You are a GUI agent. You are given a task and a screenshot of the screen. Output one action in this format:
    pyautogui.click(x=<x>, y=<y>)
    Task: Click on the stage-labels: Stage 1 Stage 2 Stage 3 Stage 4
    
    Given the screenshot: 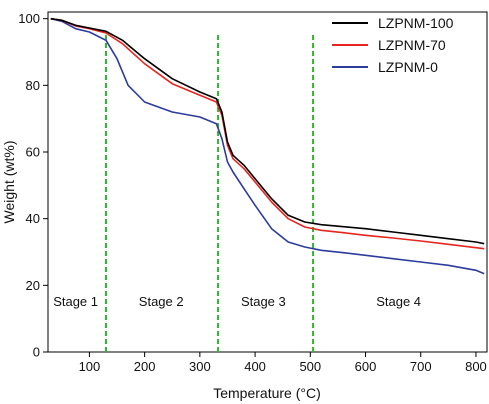 What is the action you would take?
    pyautogui.click(x=237, y=301)
    